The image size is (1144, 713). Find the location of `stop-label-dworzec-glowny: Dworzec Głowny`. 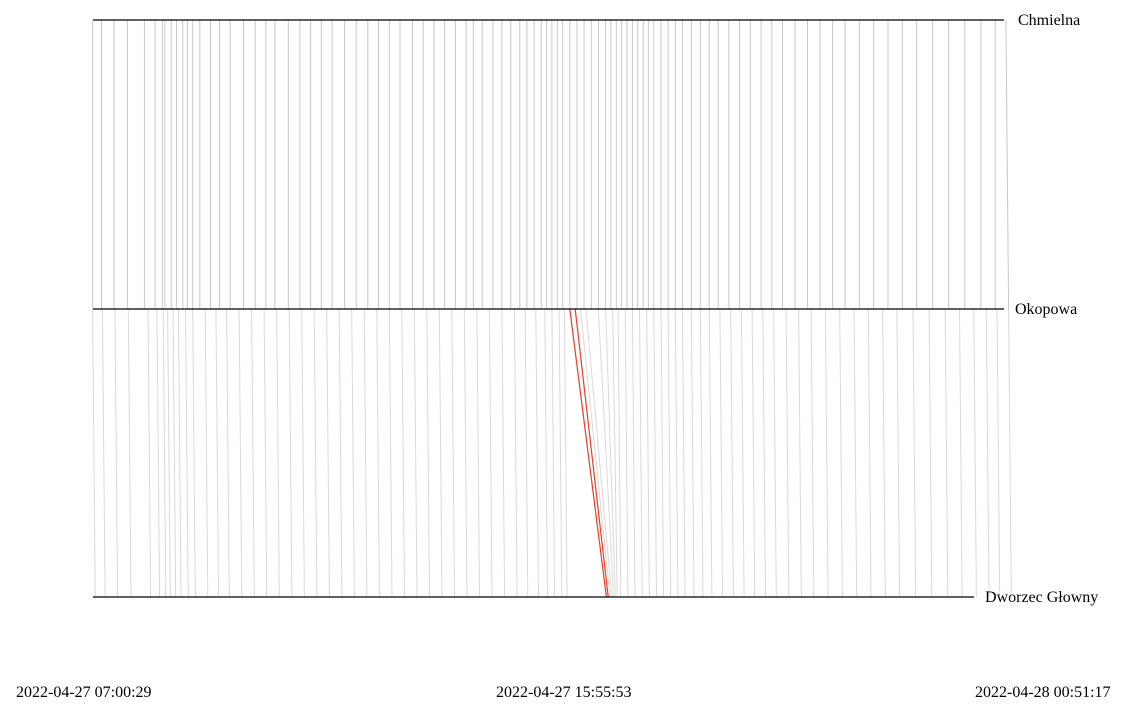

stop-label-dworzec-glowny: Dworzec Głowny is located at coordinates (1041, 597).